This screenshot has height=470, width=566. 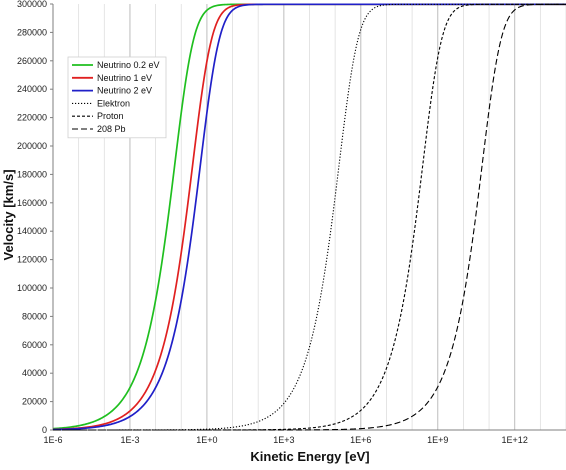 What do you see at coordinates (8, 214) in the screenshot?
I see `y-axis-title: Velocity [km/s]` at bounding box center [8, 214].